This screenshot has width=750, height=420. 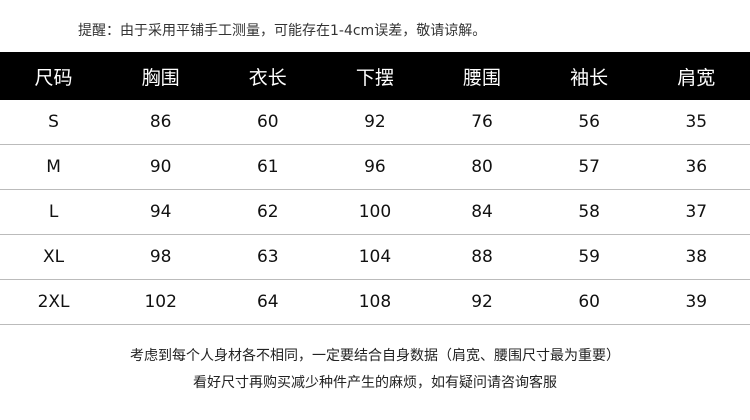 I want to click on table-cell: 88, so click(x=482, y=257).